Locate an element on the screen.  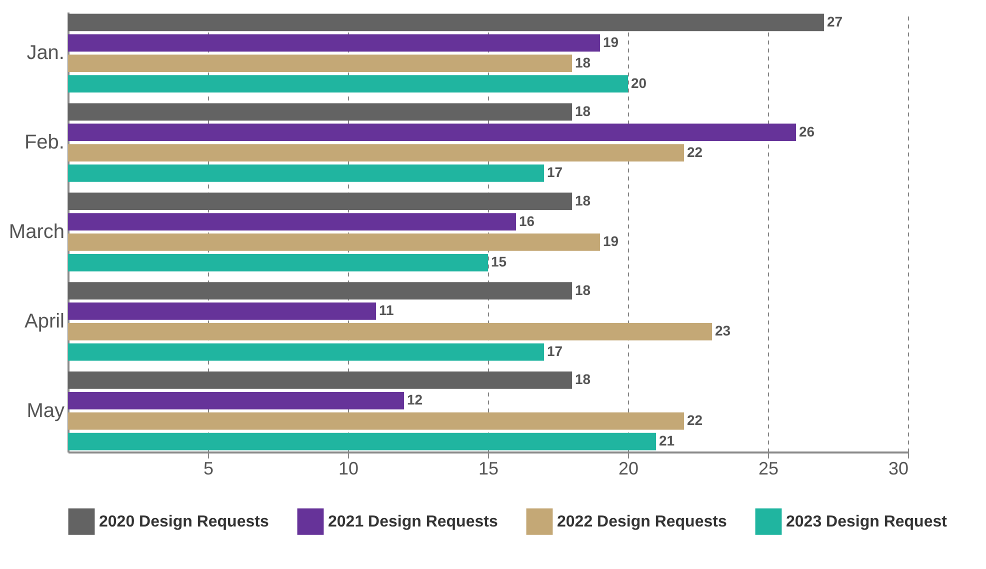
y-tick-label: Jan. is located at coordinates (45, 53).